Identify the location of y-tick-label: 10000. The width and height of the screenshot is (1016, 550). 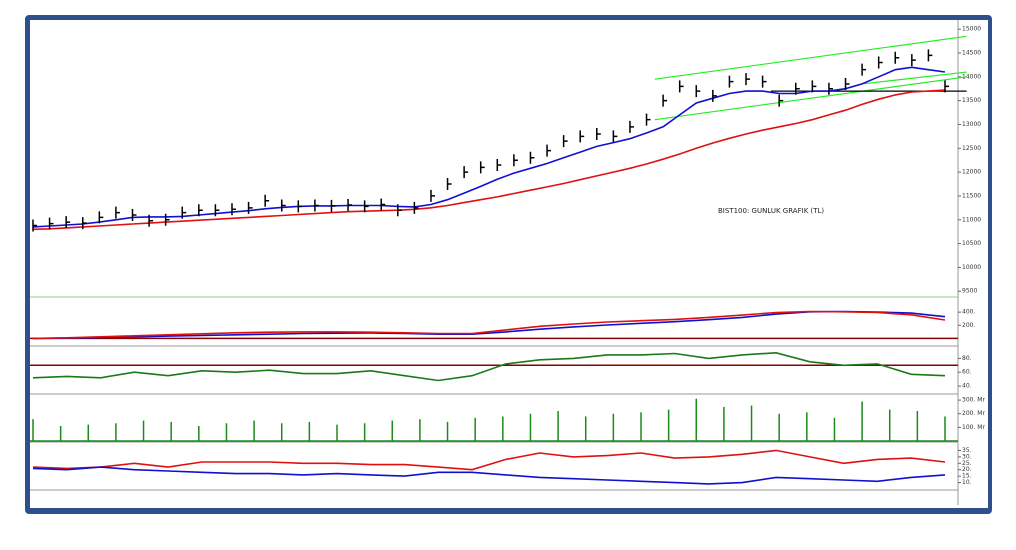
(971, 267).